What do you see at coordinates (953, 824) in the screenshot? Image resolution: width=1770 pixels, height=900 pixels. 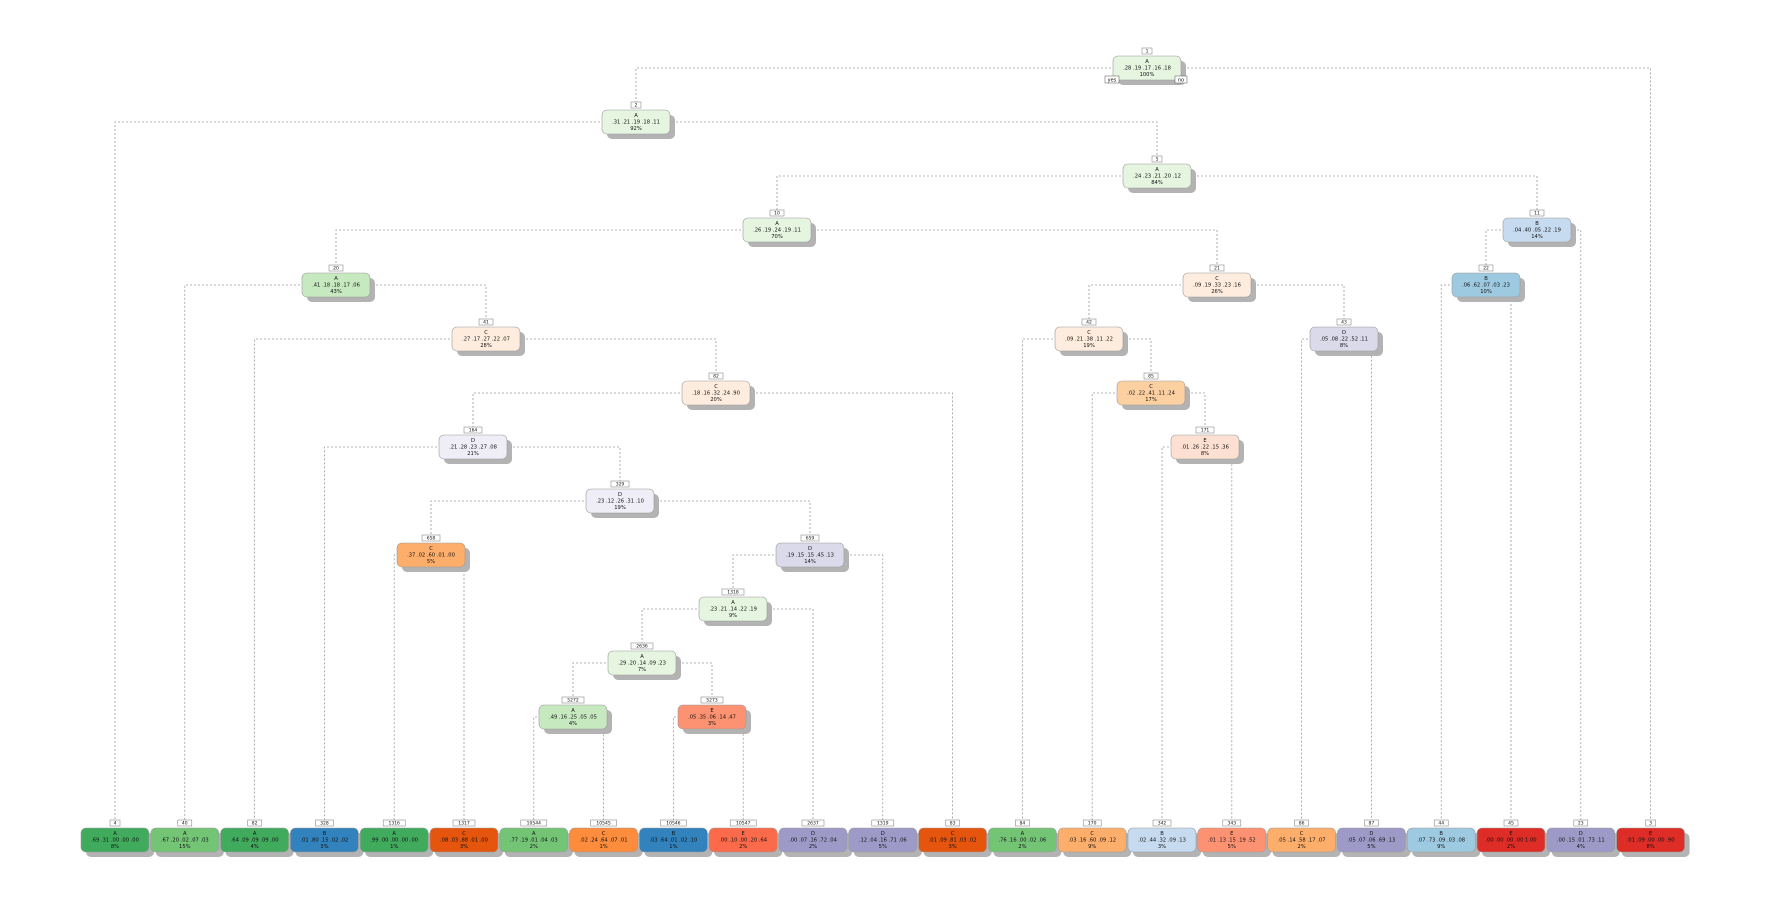 I see `node-number: 83` at bounding box center [953, 824].